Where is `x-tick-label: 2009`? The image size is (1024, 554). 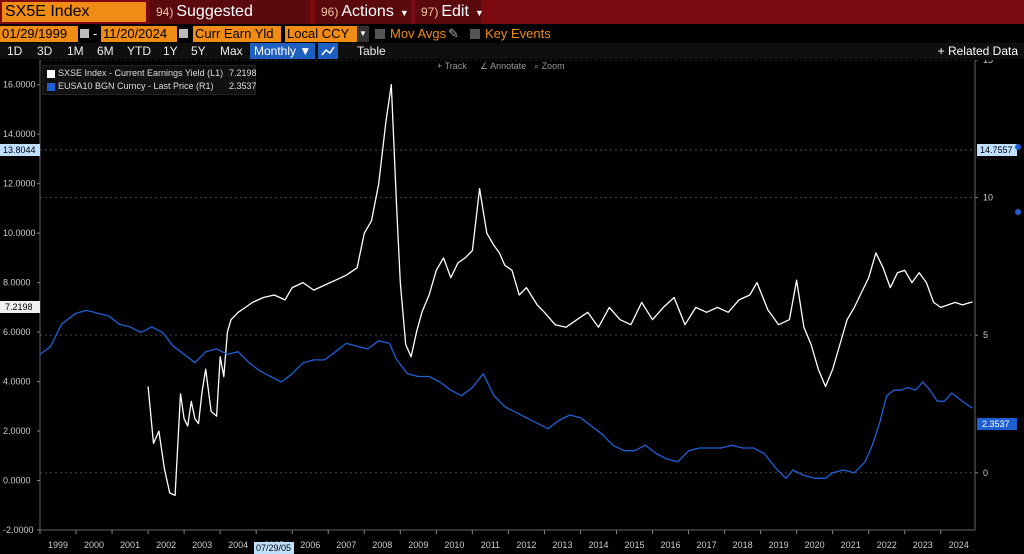
x-tick-label: 2009 is located at coordinates (418, 545).